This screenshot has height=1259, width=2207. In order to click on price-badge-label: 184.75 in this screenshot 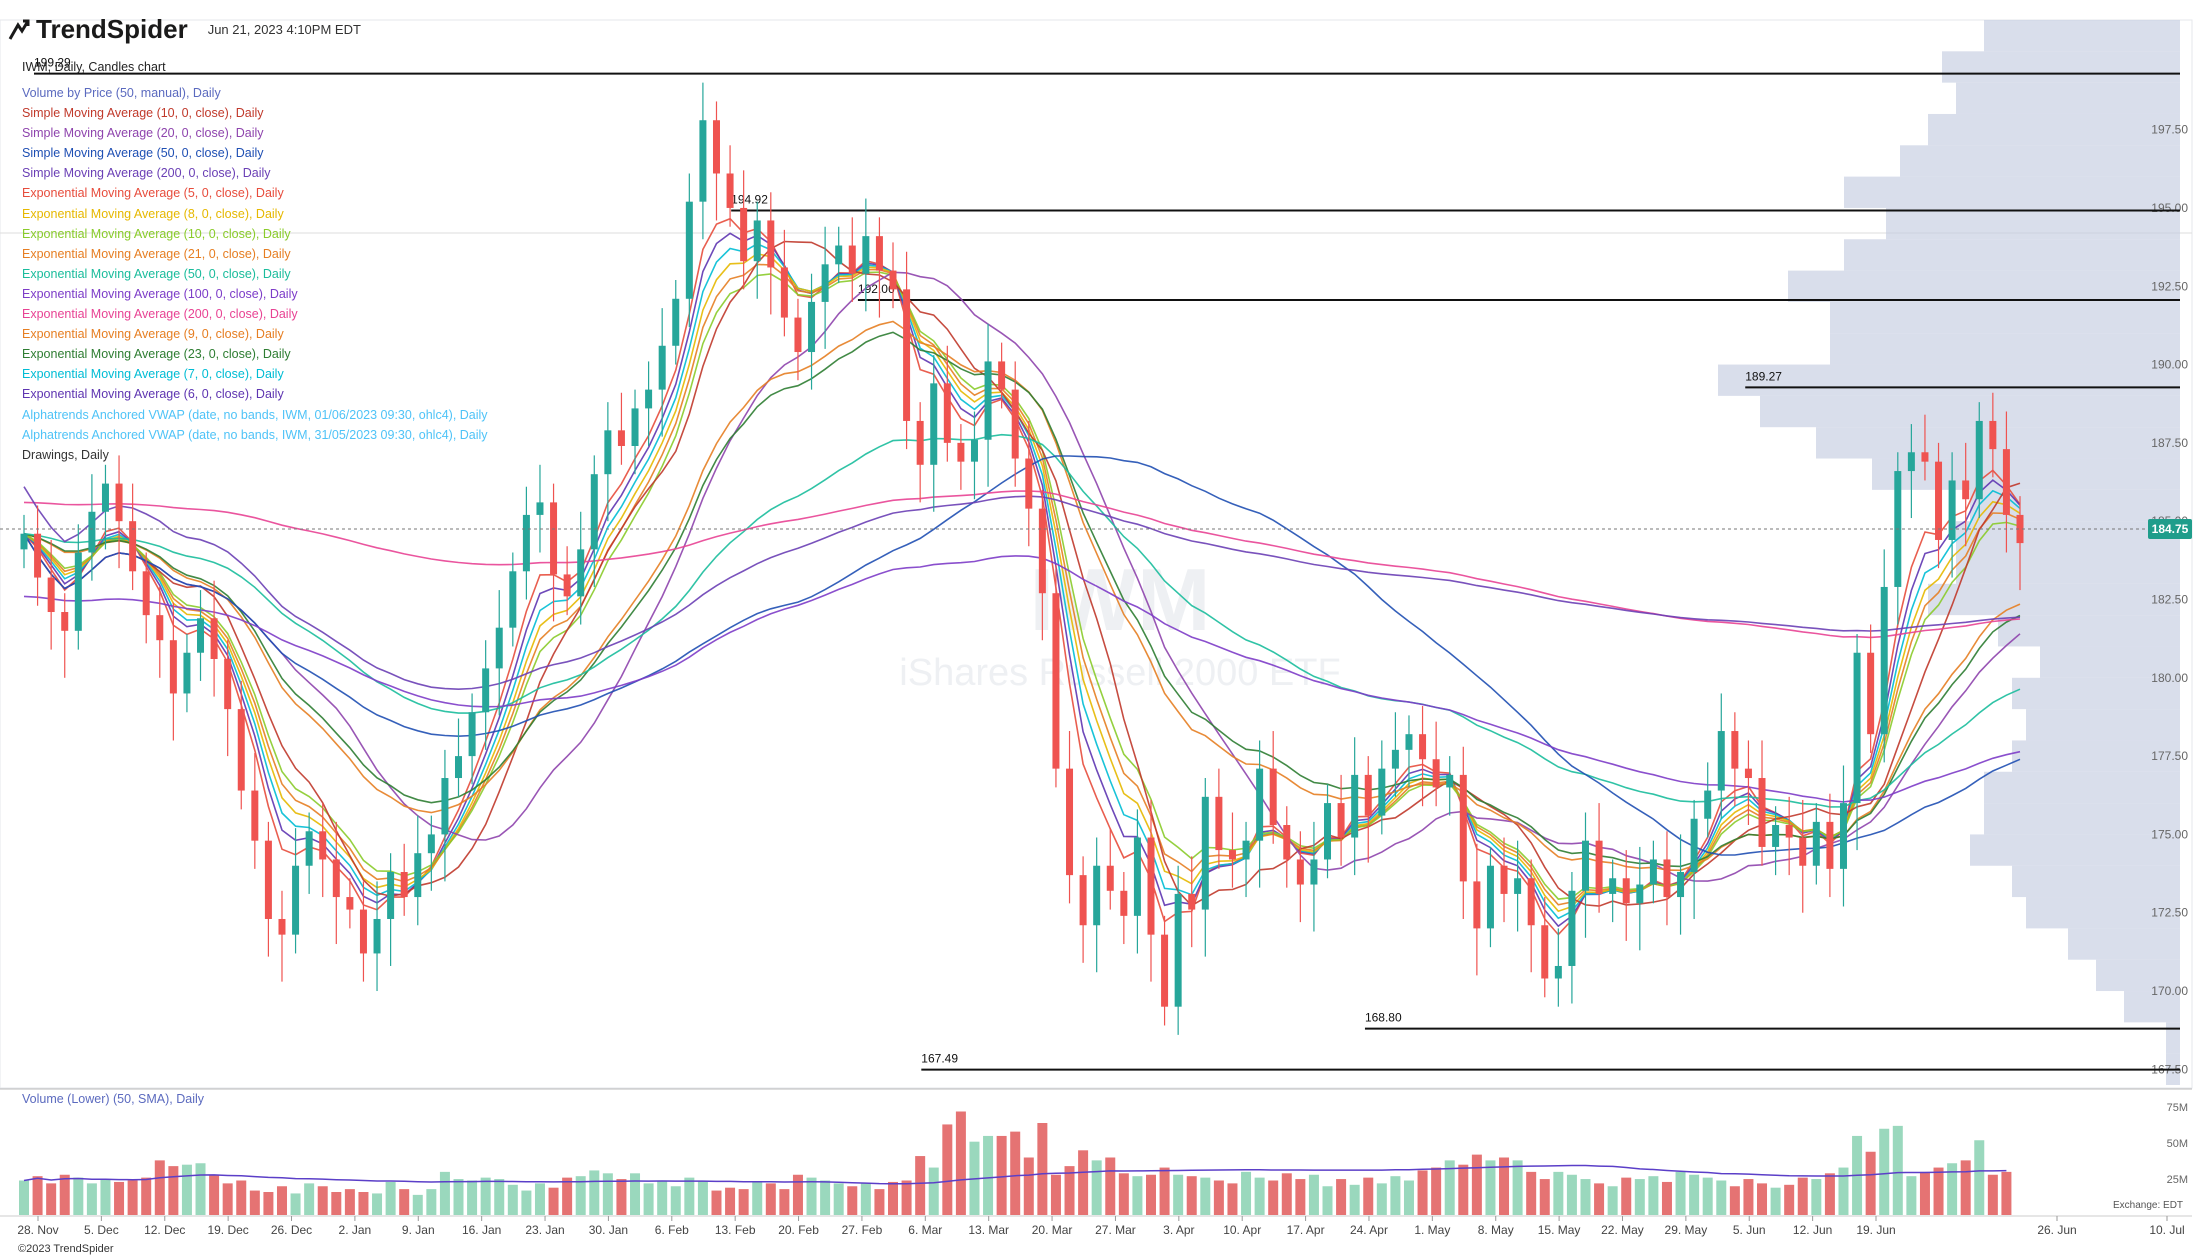, I will do `click(2170, 529)`.